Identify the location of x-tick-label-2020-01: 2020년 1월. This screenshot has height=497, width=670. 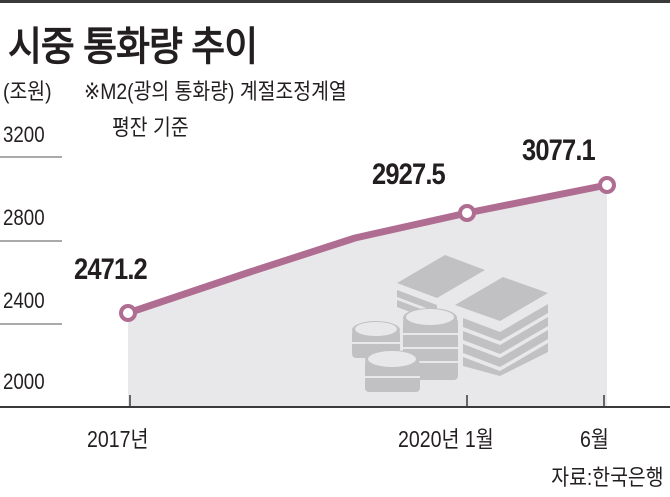
(446, 439).